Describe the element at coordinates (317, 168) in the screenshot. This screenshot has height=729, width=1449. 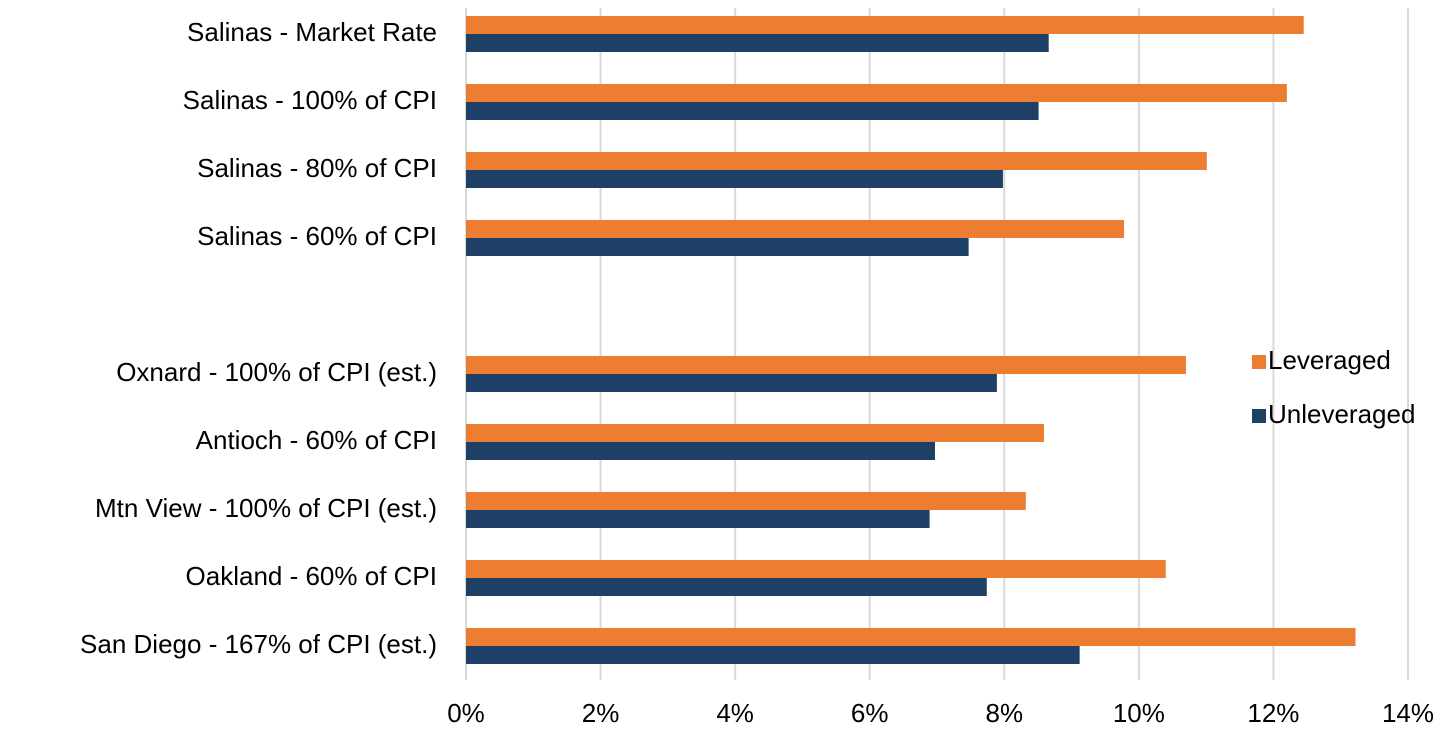
I see `y-tick-label: Salinas - 80% of CPI` at that location.